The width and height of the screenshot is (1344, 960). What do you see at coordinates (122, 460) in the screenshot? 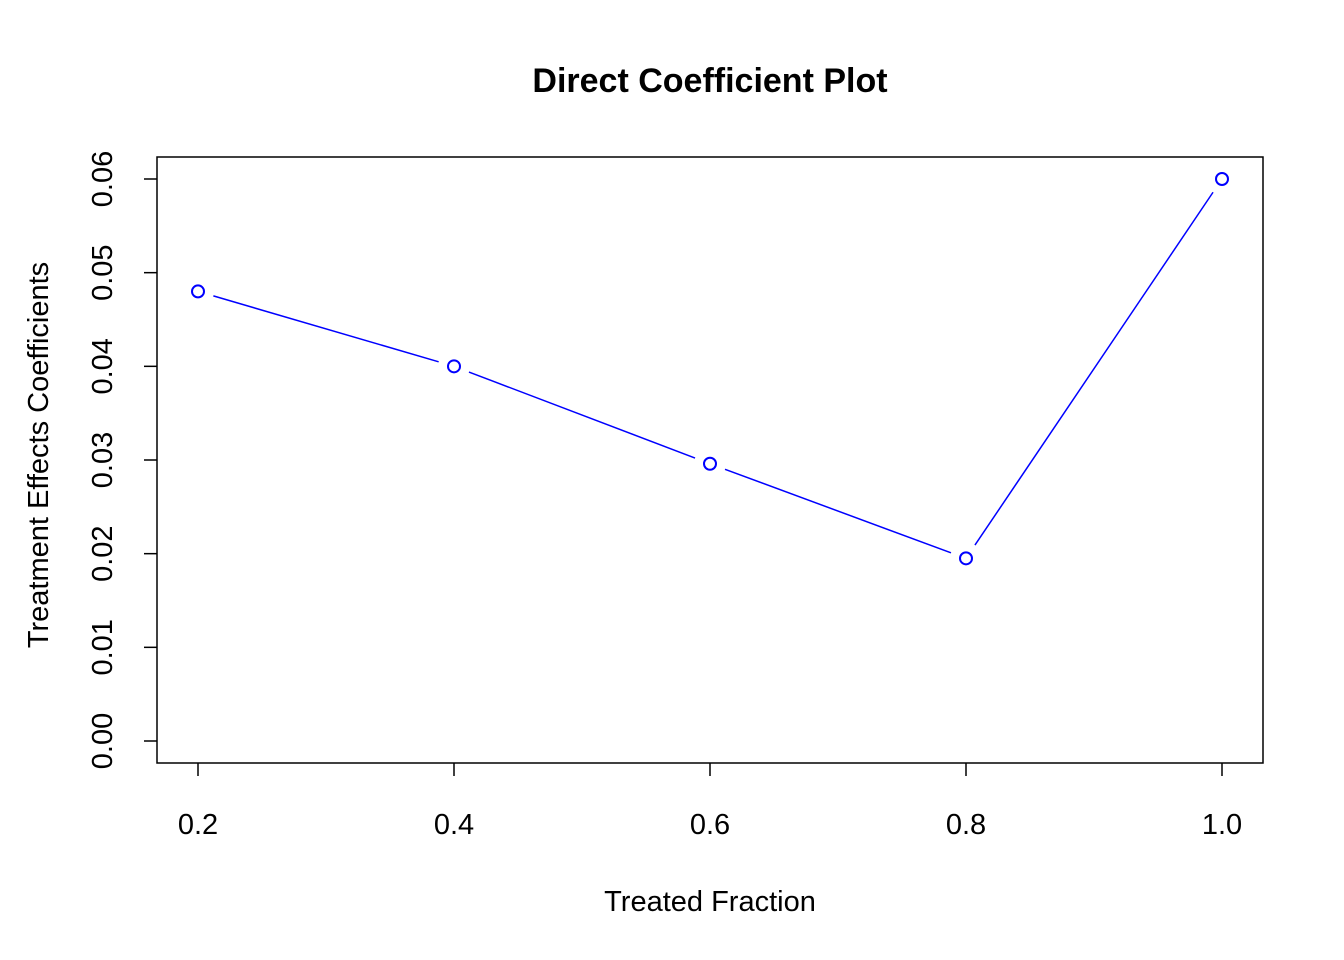
I see `y-axis: 0.00 0.01 0.02 0.03 0.04 0.05 0.06` at bounding box center [122, 460].